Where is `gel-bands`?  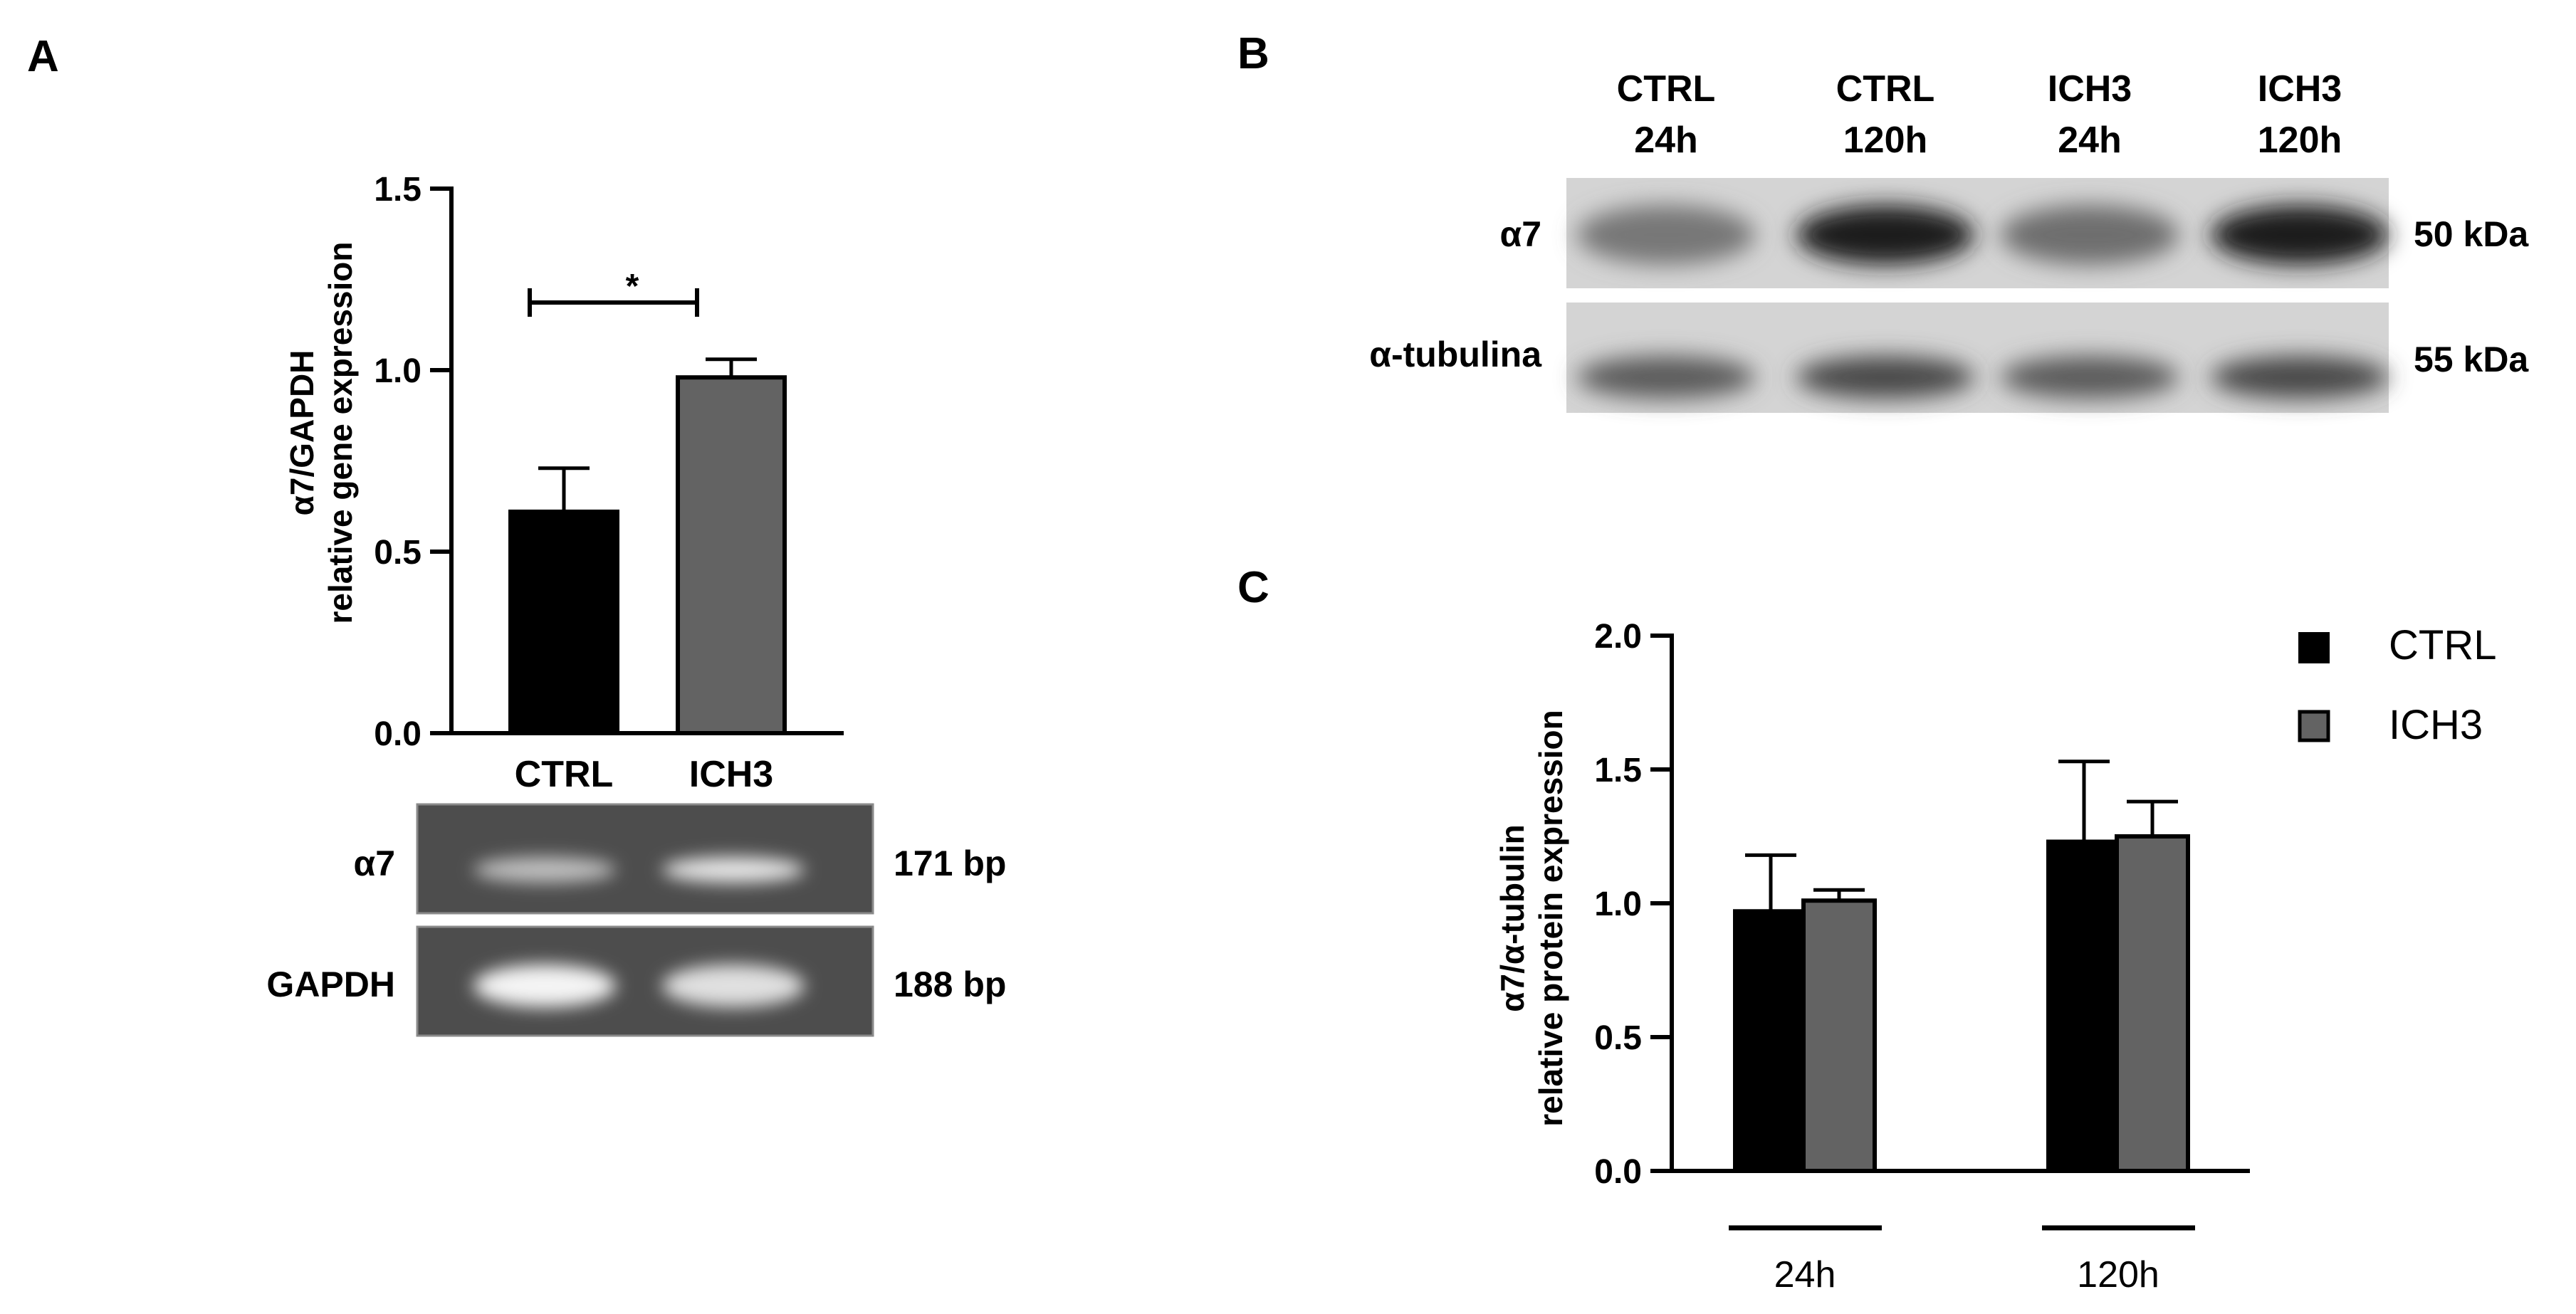 gel-bands is located at coordinates (639, 932).